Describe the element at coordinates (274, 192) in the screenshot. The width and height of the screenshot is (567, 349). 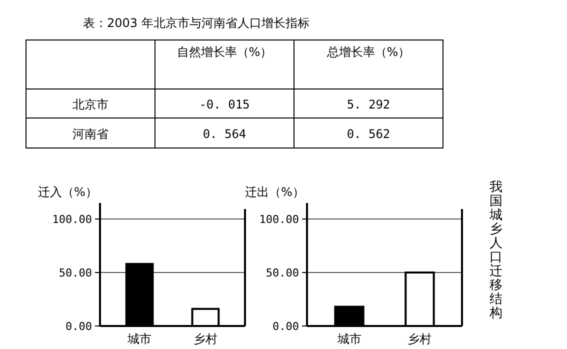
I see `y-axis-title: 迁出（%）` at that location.